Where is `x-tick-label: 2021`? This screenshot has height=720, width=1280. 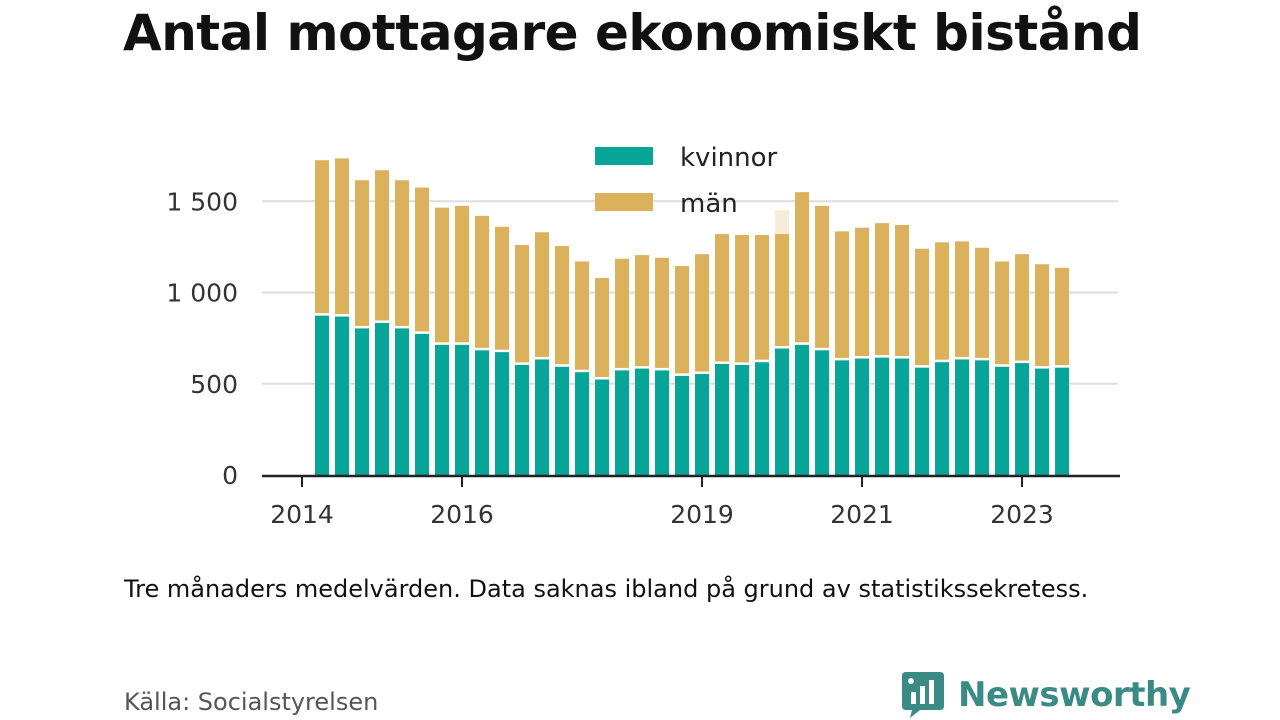
x-tick-label: 2021 is located at coordinates (862, 514).